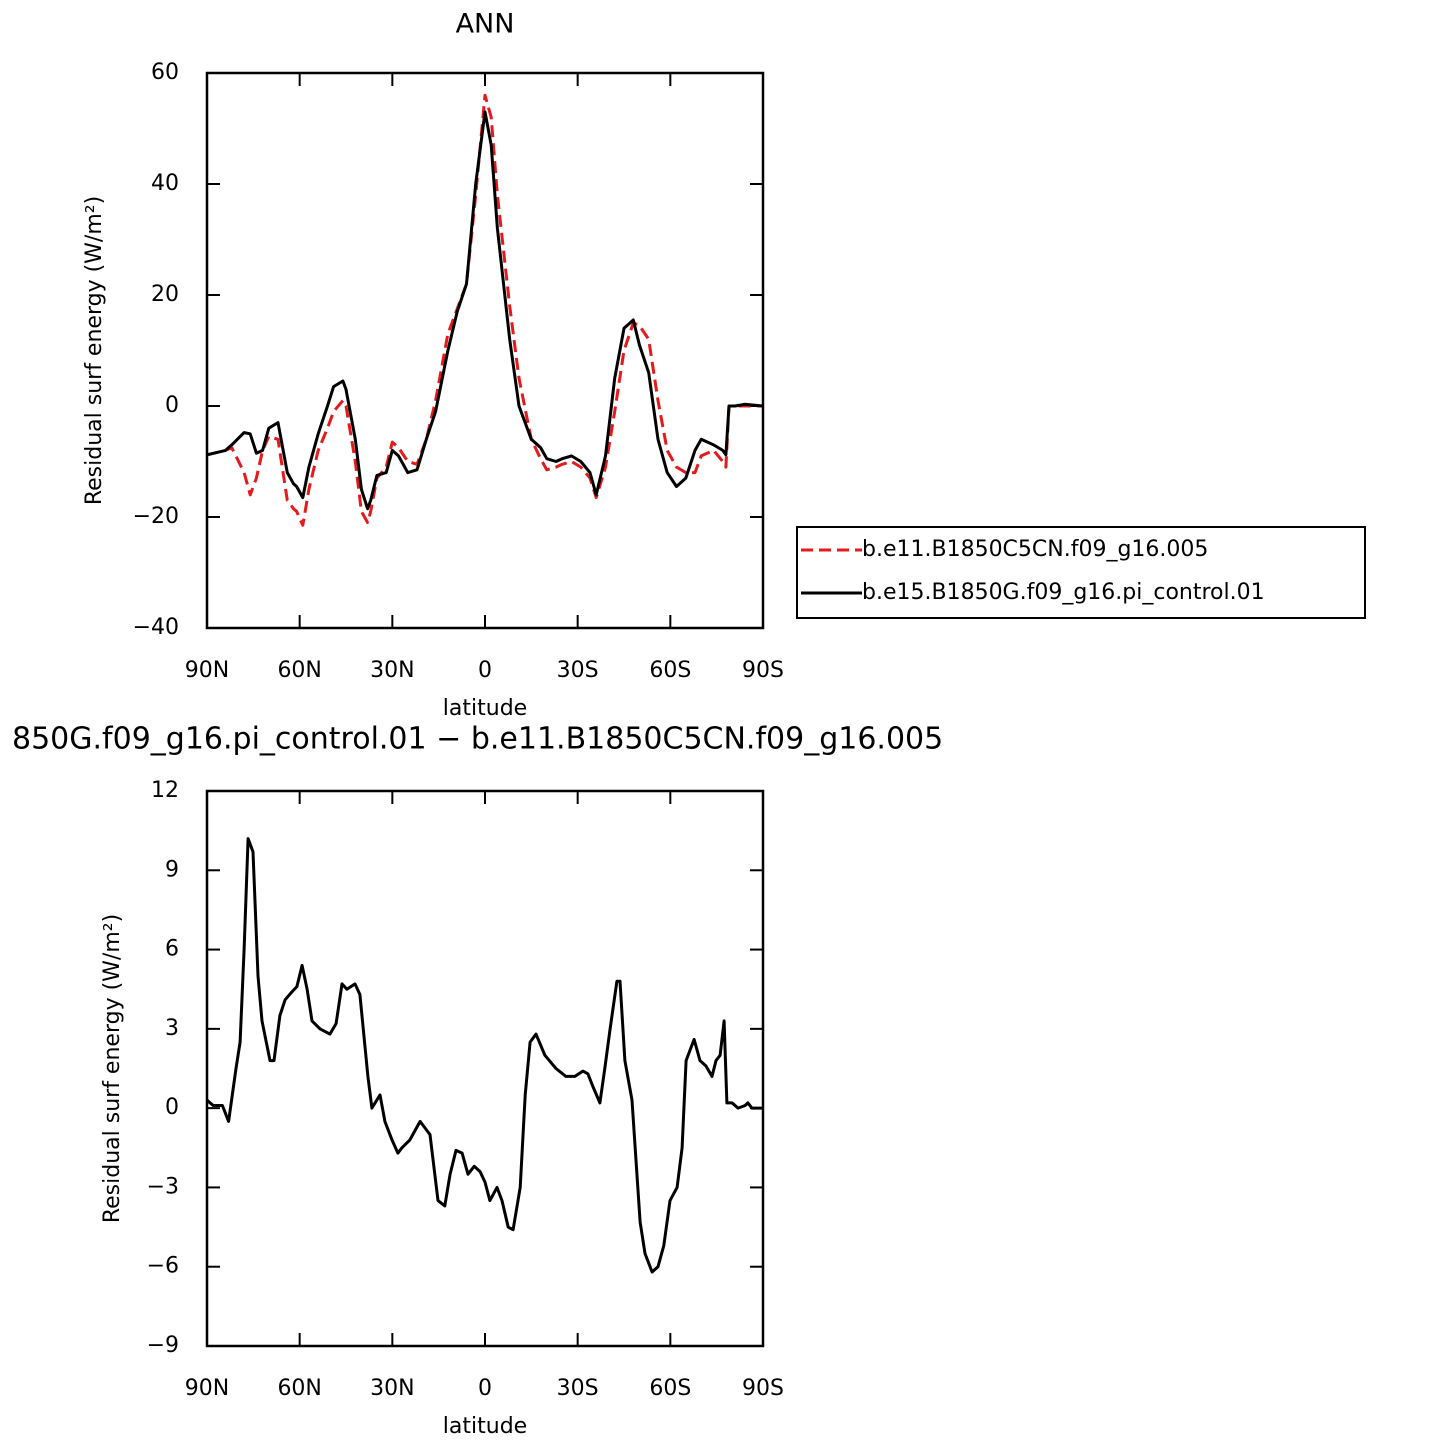 The height and width of the screenshot is (1447, 1447). Describe the element at coordinates (163, 1186) in the screenshot. I see `y-tick-label: −3` at that location.